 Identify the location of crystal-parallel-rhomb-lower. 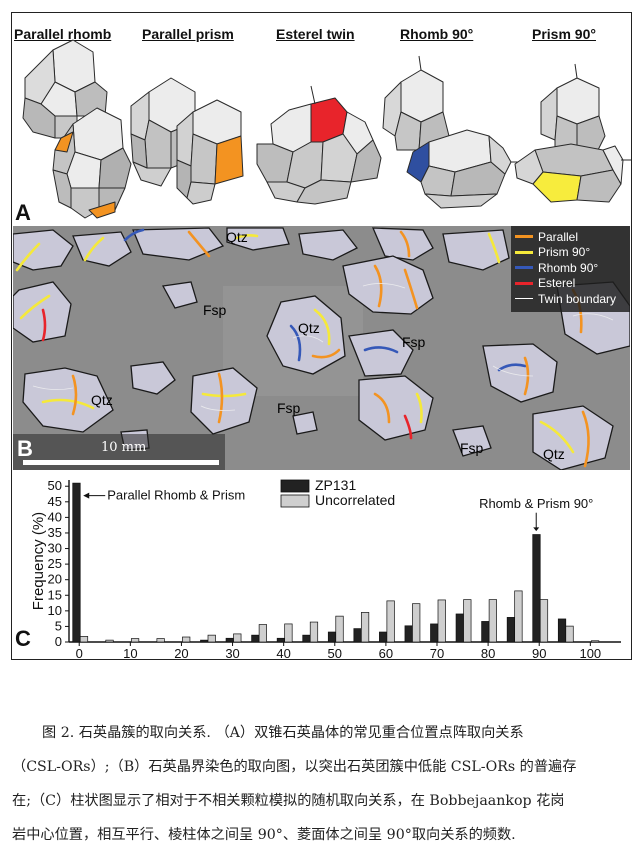
(92, 163).